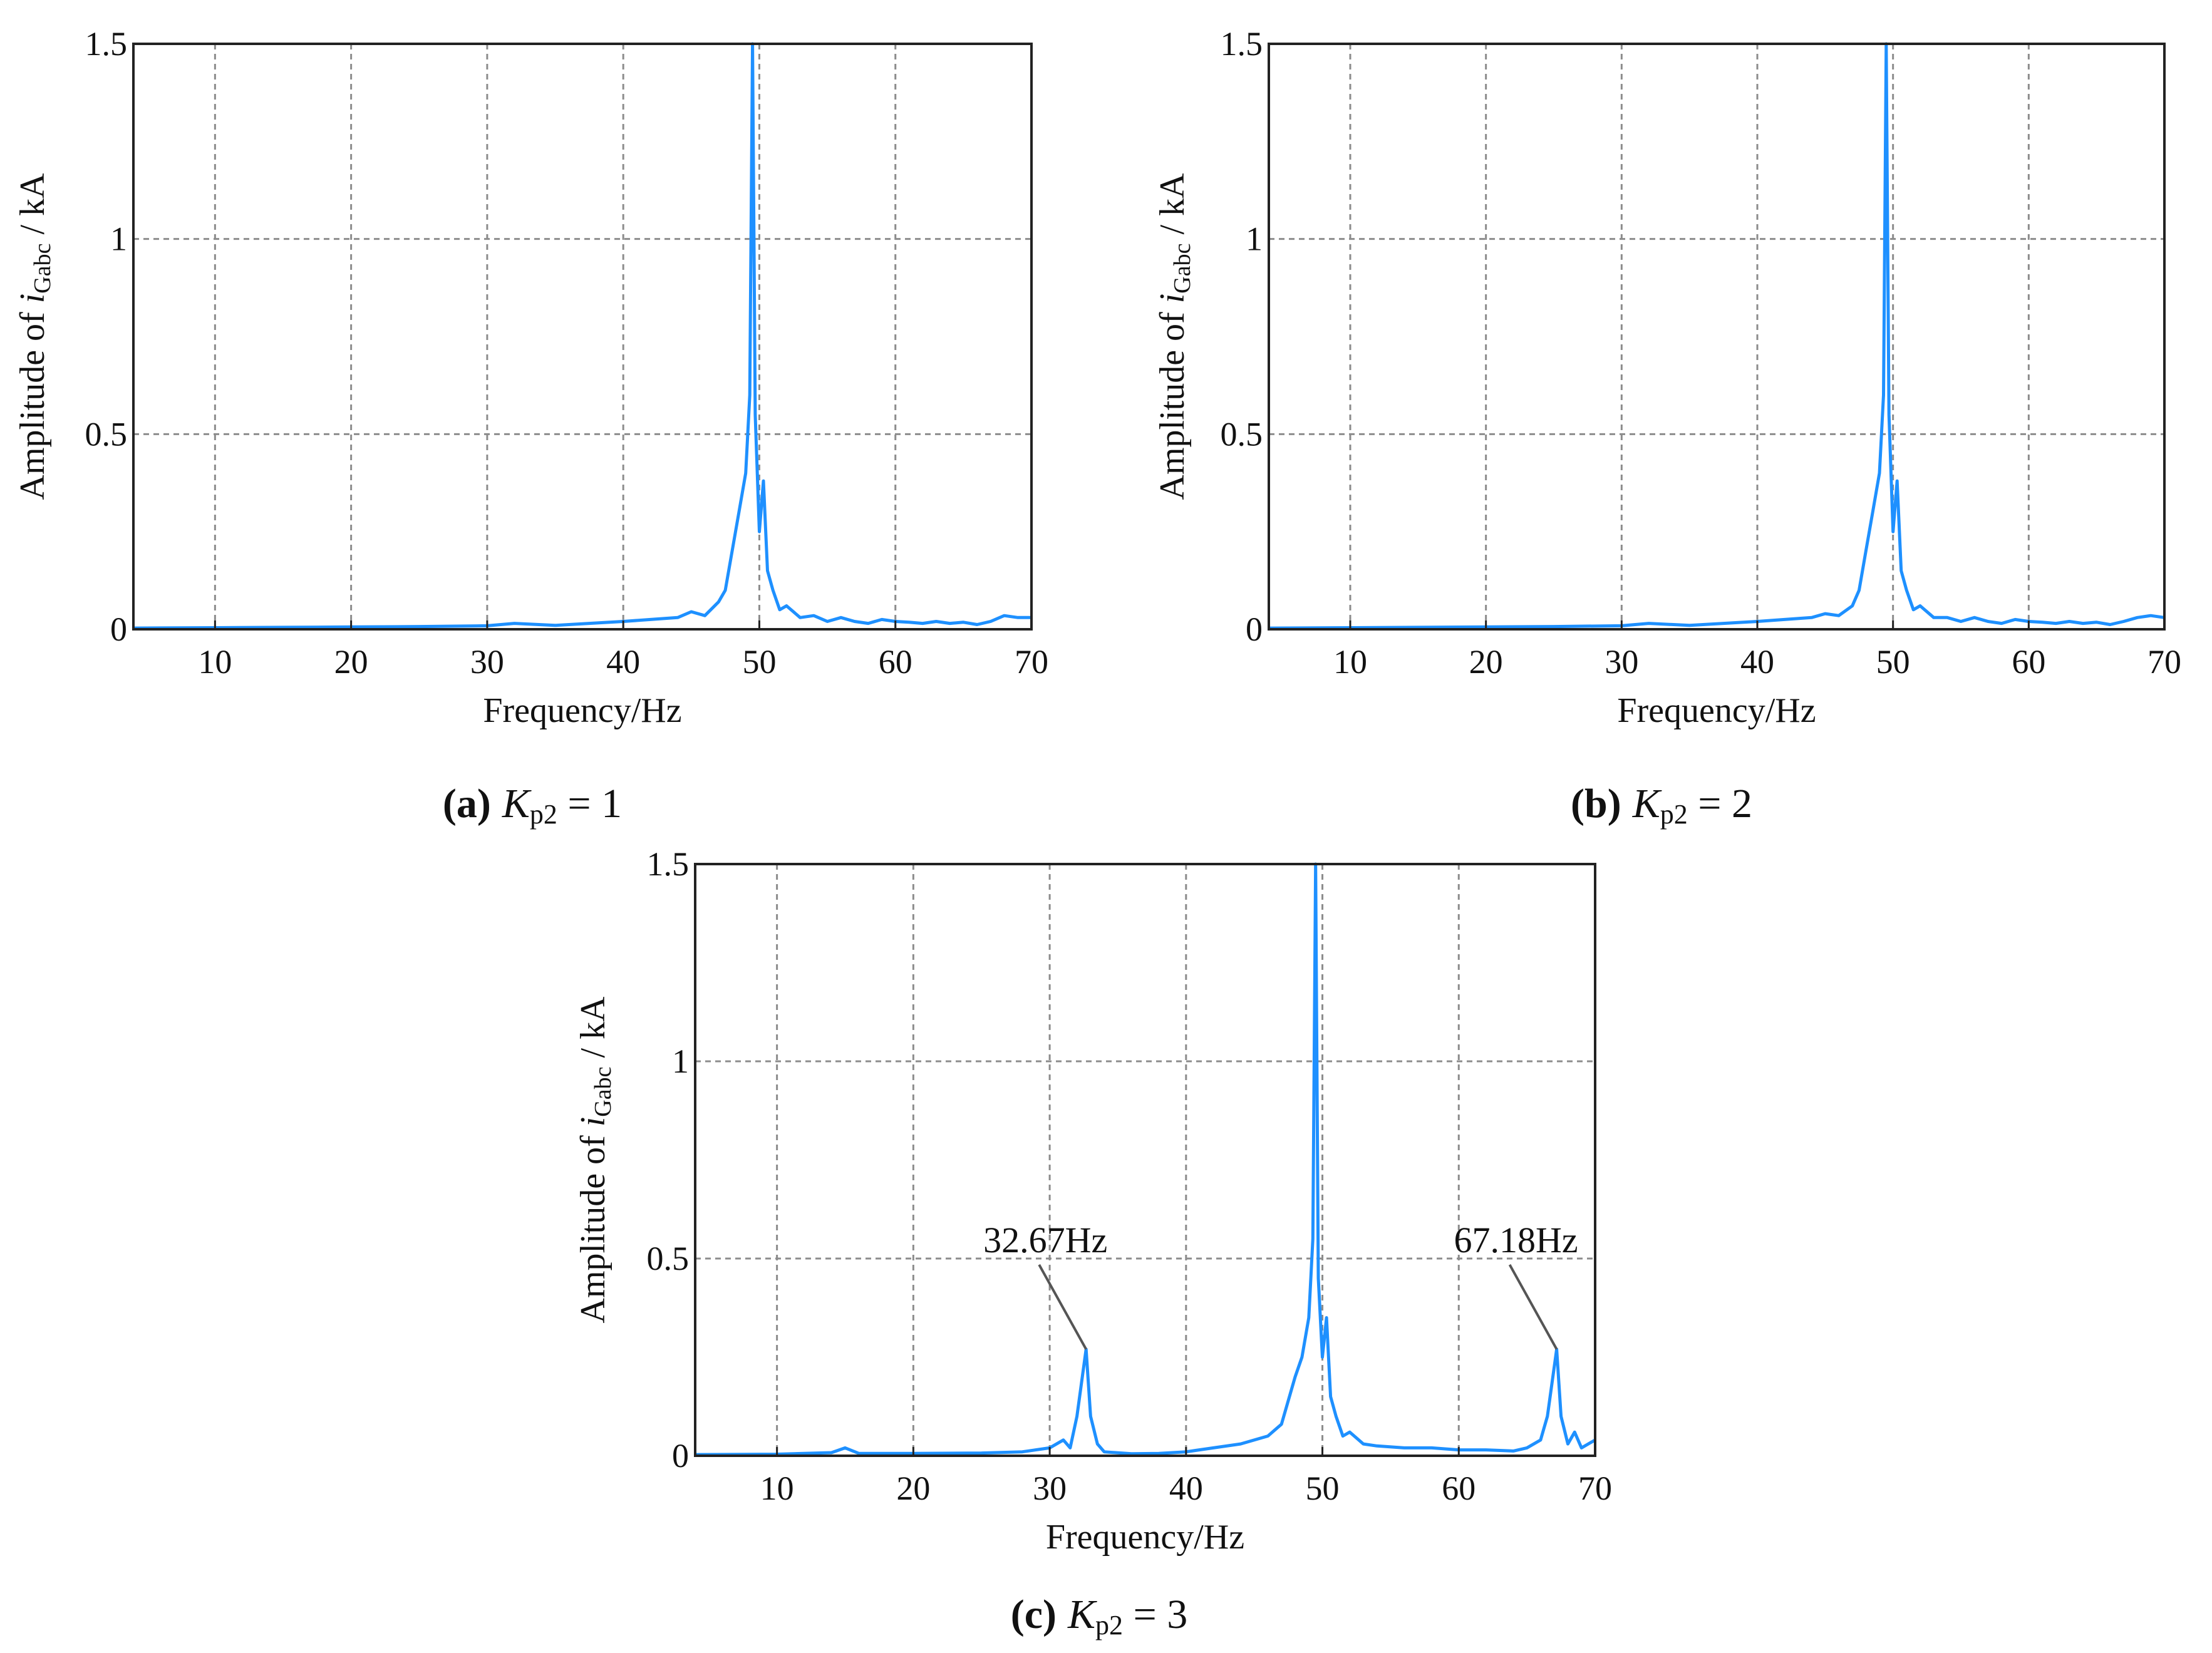 Image resolution: width=2212 pixels, height=1653 pixels. Describe the element at coordinates (1516, 1240) in the screenshot. I see `peak-annotation: 67.18Hz` at that location.